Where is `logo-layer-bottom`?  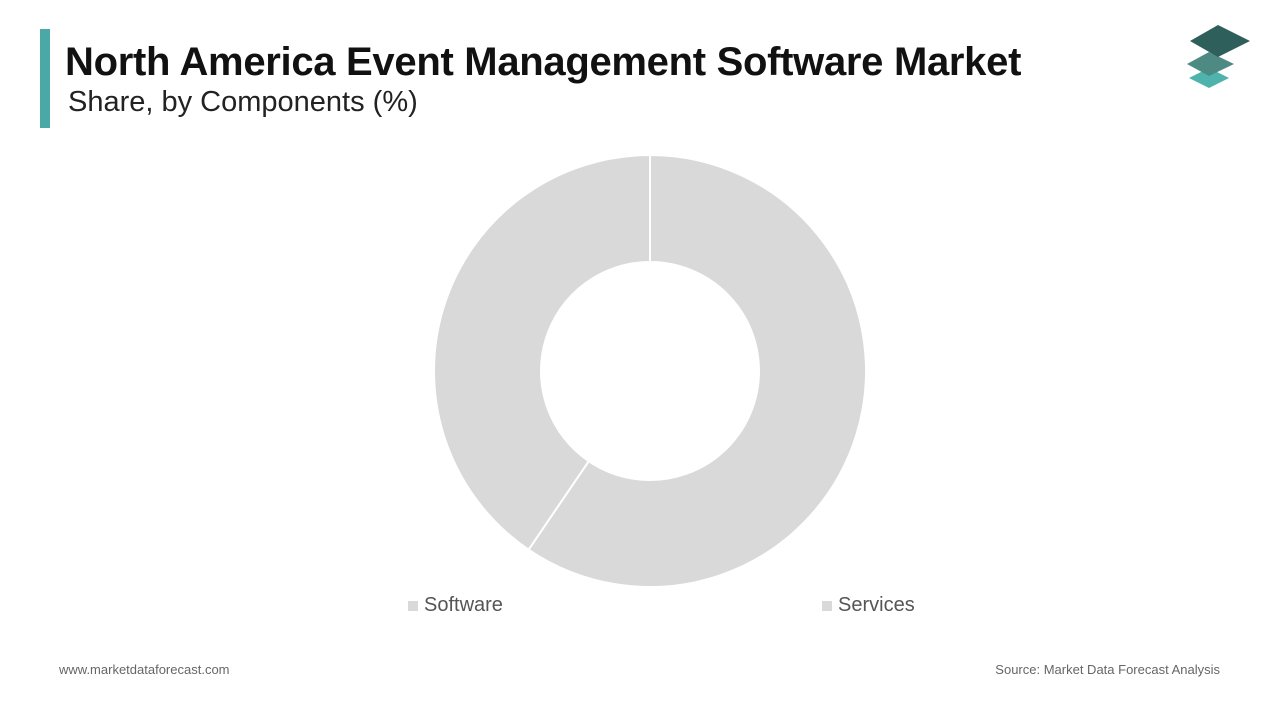
logo-layer-bottom is located at coordinates (1209, 78).